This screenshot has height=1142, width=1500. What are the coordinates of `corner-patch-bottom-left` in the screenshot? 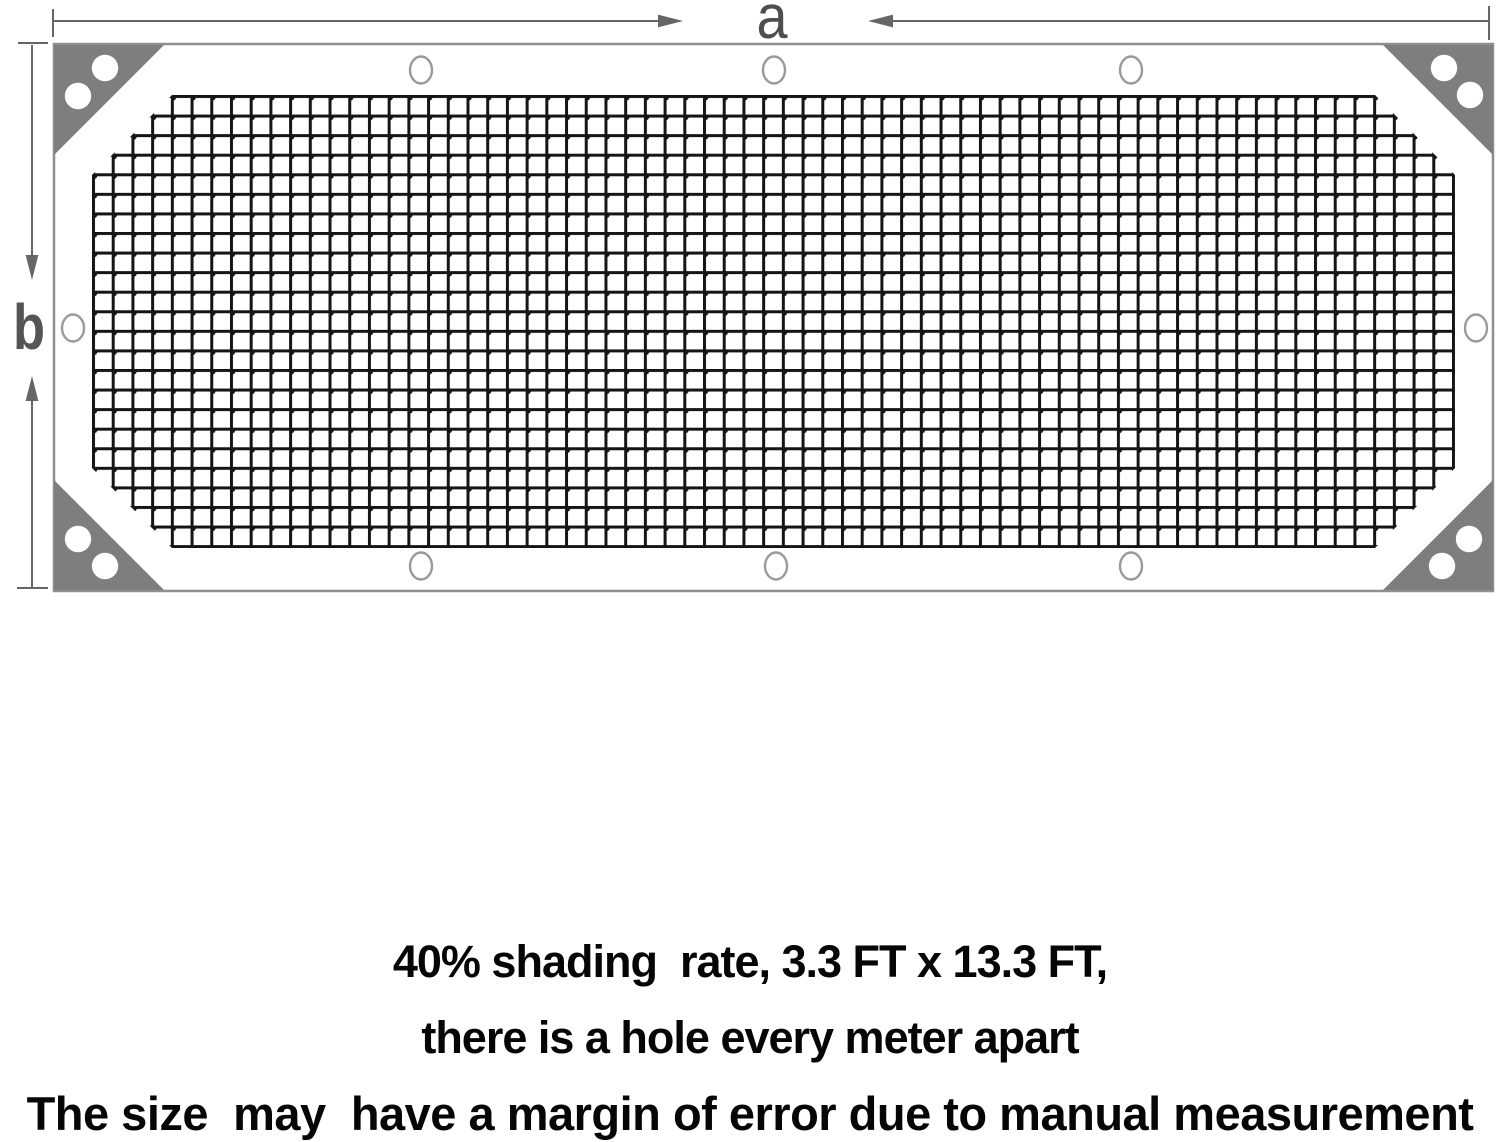 It's located at (109, 535).